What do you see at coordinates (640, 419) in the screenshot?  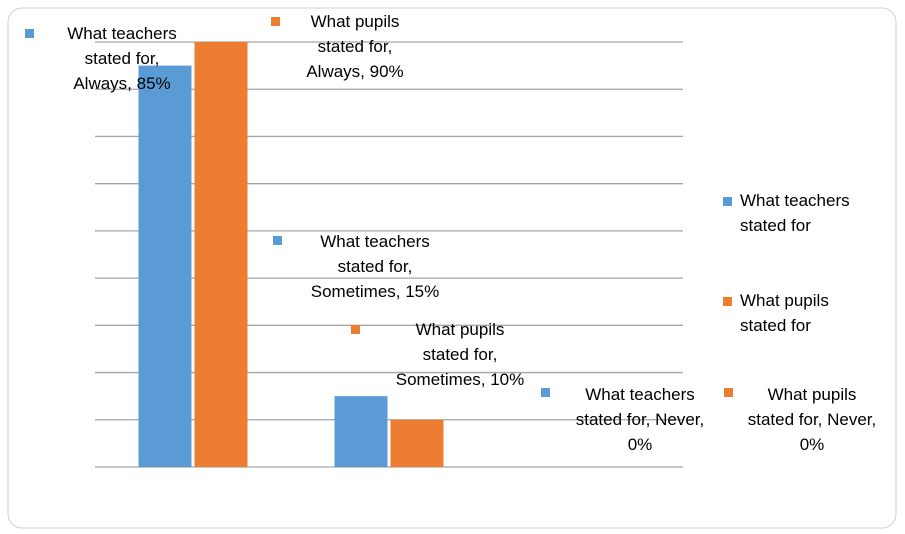 I see `data-label: What teachers stated for, Never, 0%` at bounding box center [640, 419].